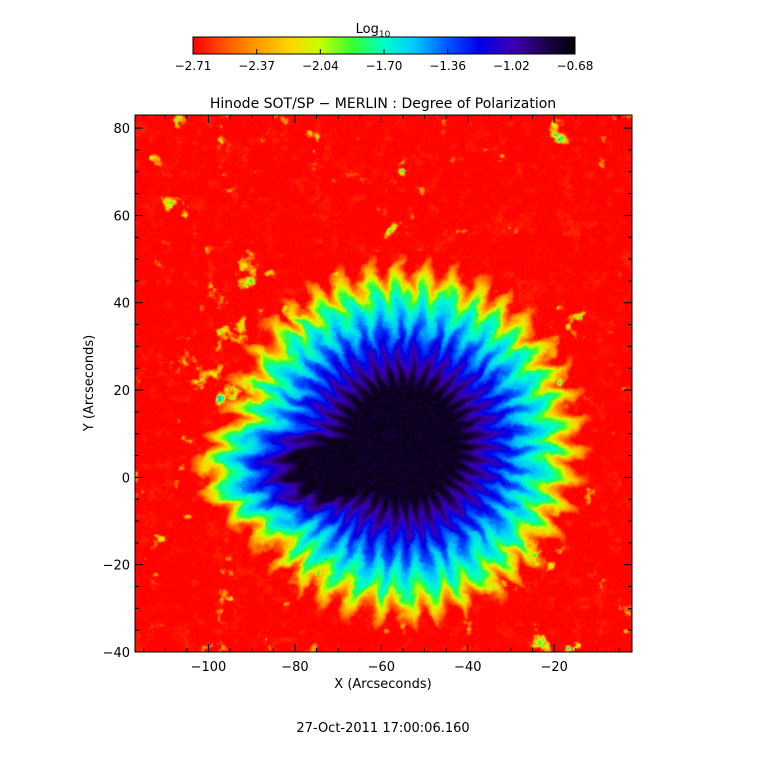  What do you see at coordinates (553, 667) in the screenshot?
I see `x-tick-label: −20` at bounding box center [553, 667].